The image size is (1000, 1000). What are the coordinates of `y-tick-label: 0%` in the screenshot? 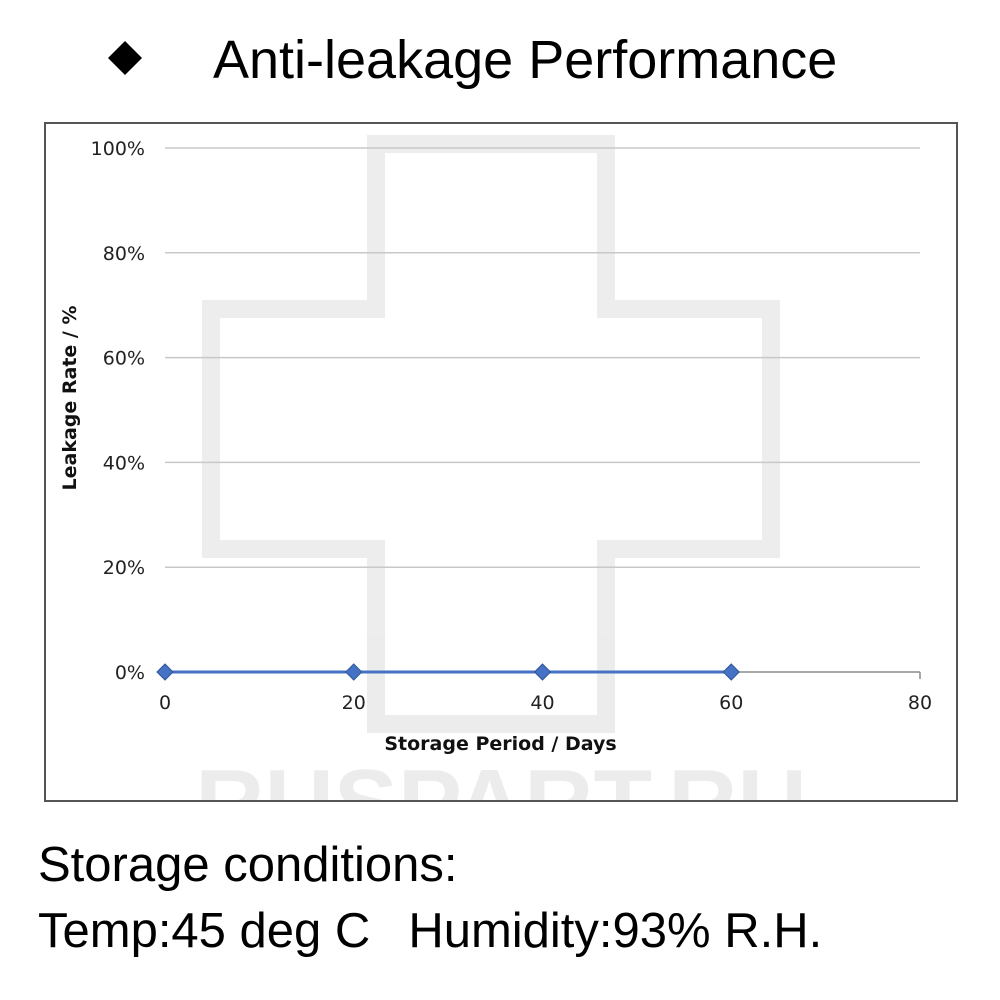 It's located at (130, 673).